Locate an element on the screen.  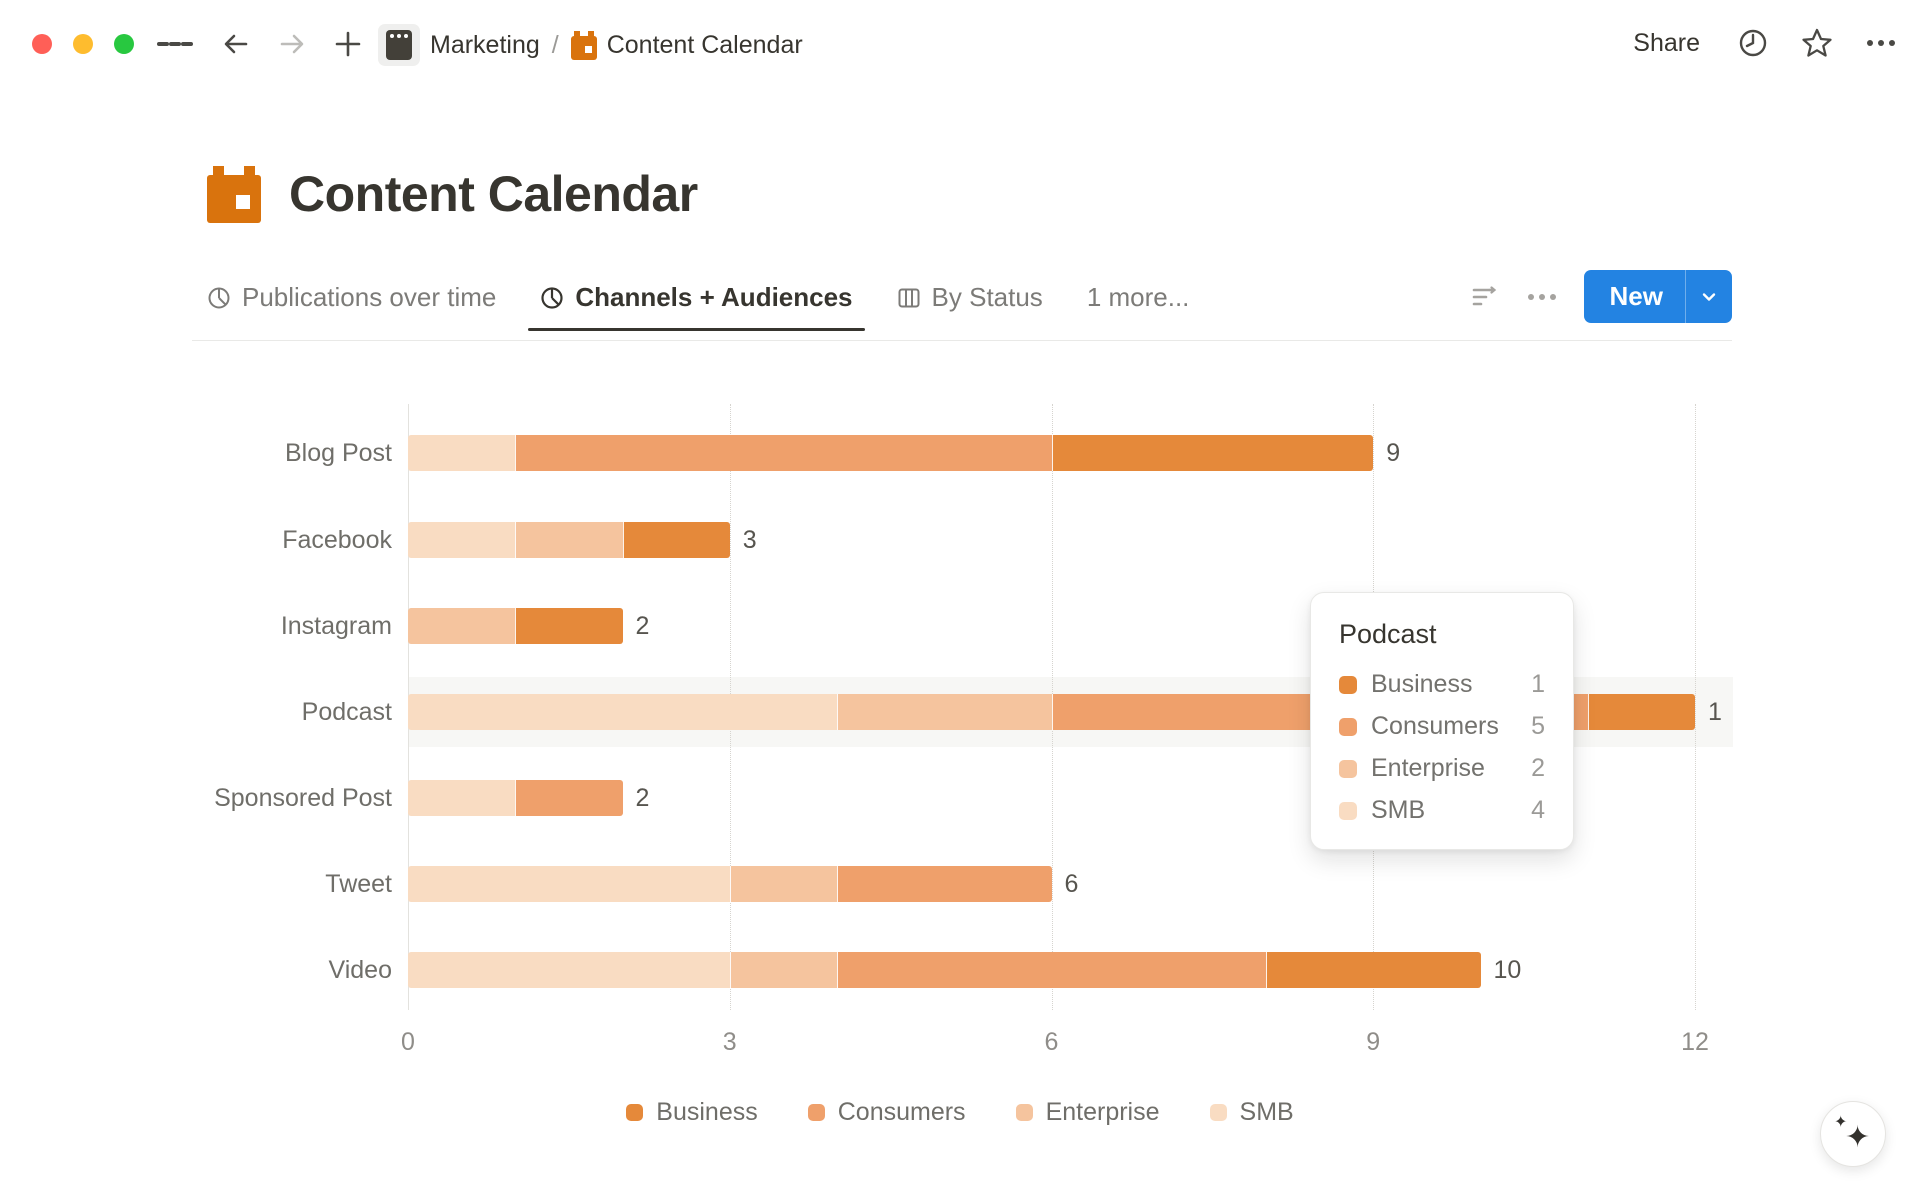
category-label: Video is located at coordinates (360, 970).